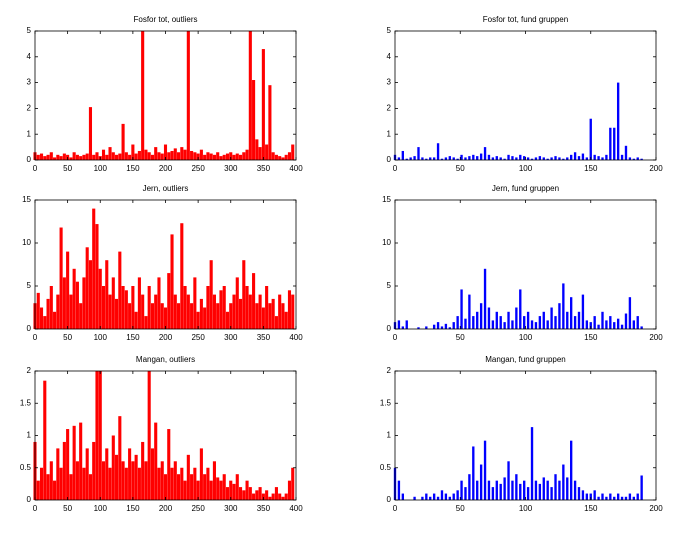 This screenshot has height=546, width=676. I want to click on y-tick-label: 0.5, so click(386, 467).